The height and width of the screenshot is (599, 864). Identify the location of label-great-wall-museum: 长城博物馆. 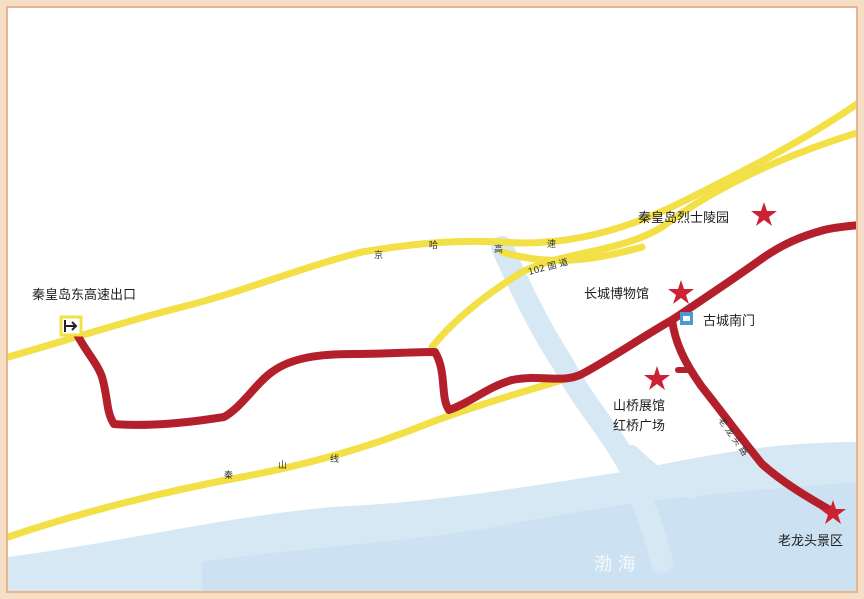
(616, 294).